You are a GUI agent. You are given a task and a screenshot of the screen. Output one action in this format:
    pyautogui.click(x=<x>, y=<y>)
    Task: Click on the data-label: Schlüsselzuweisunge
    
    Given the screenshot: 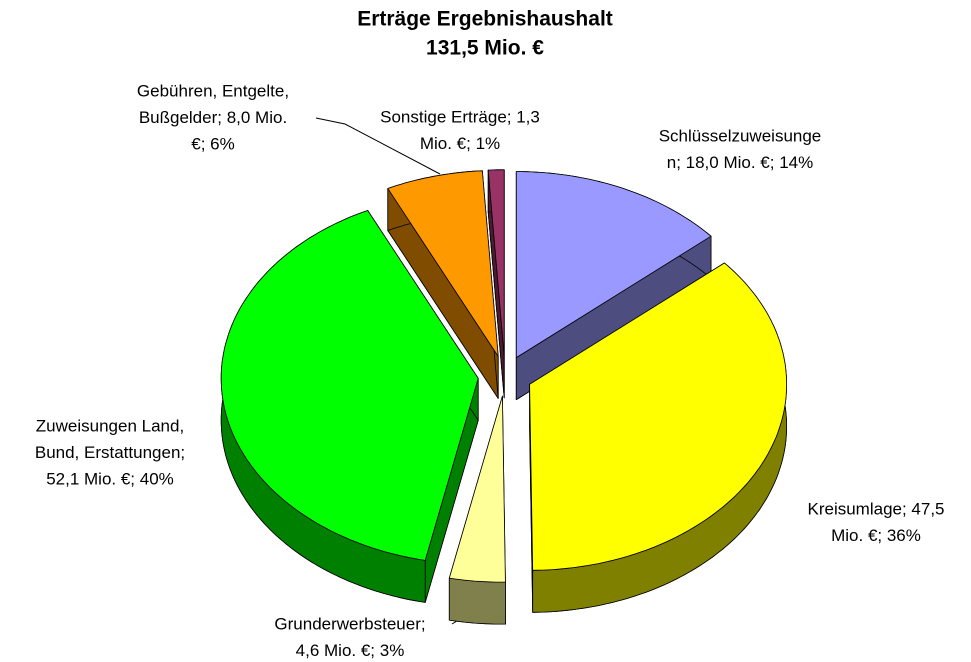 What is the action you would take?
    pyautogui.click(x=740, y=135)
    